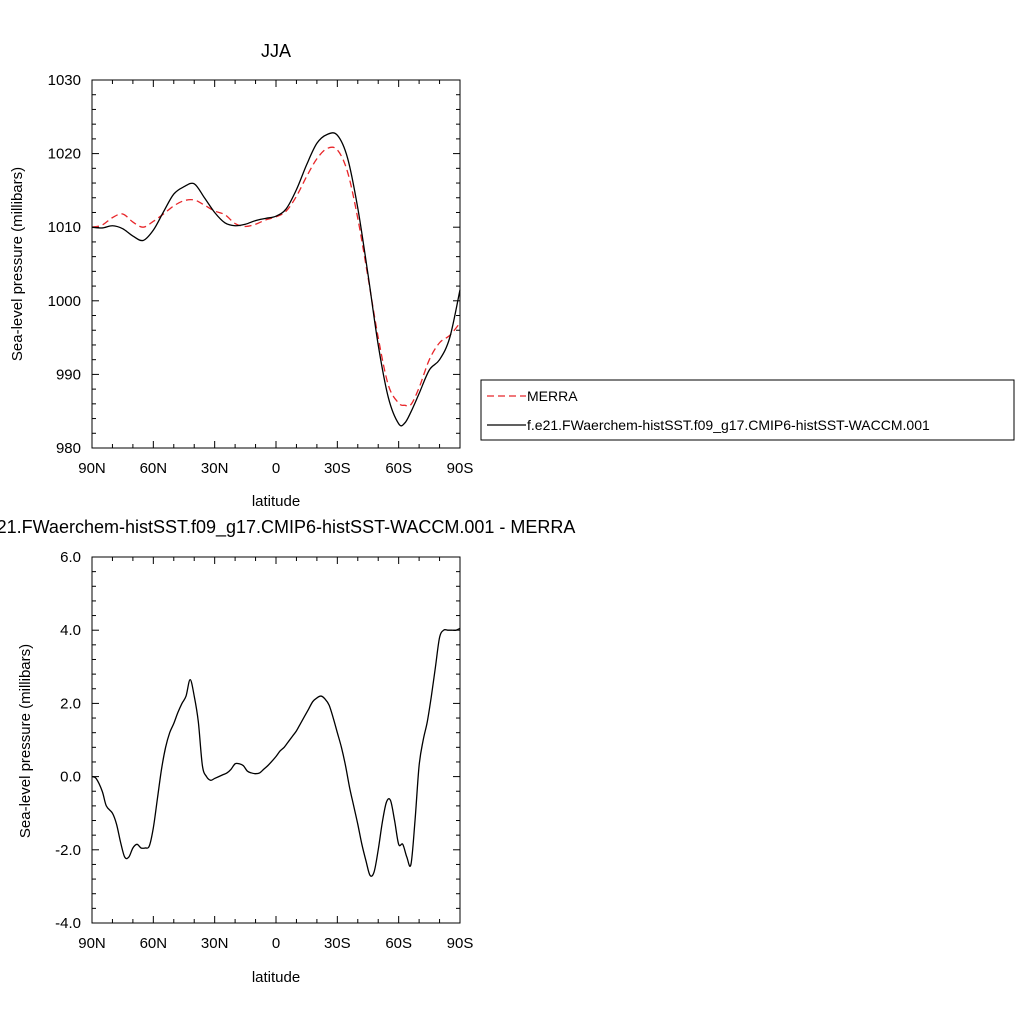  I want to click on top-series-line-merra, so click(276, 276).